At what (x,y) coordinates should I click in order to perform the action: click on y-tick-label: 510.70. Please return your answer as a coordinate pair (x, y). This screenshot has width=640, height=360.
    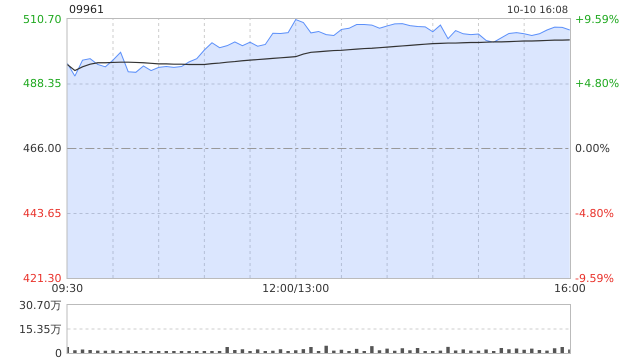
    Looking at the image, I should click on (42, 19).